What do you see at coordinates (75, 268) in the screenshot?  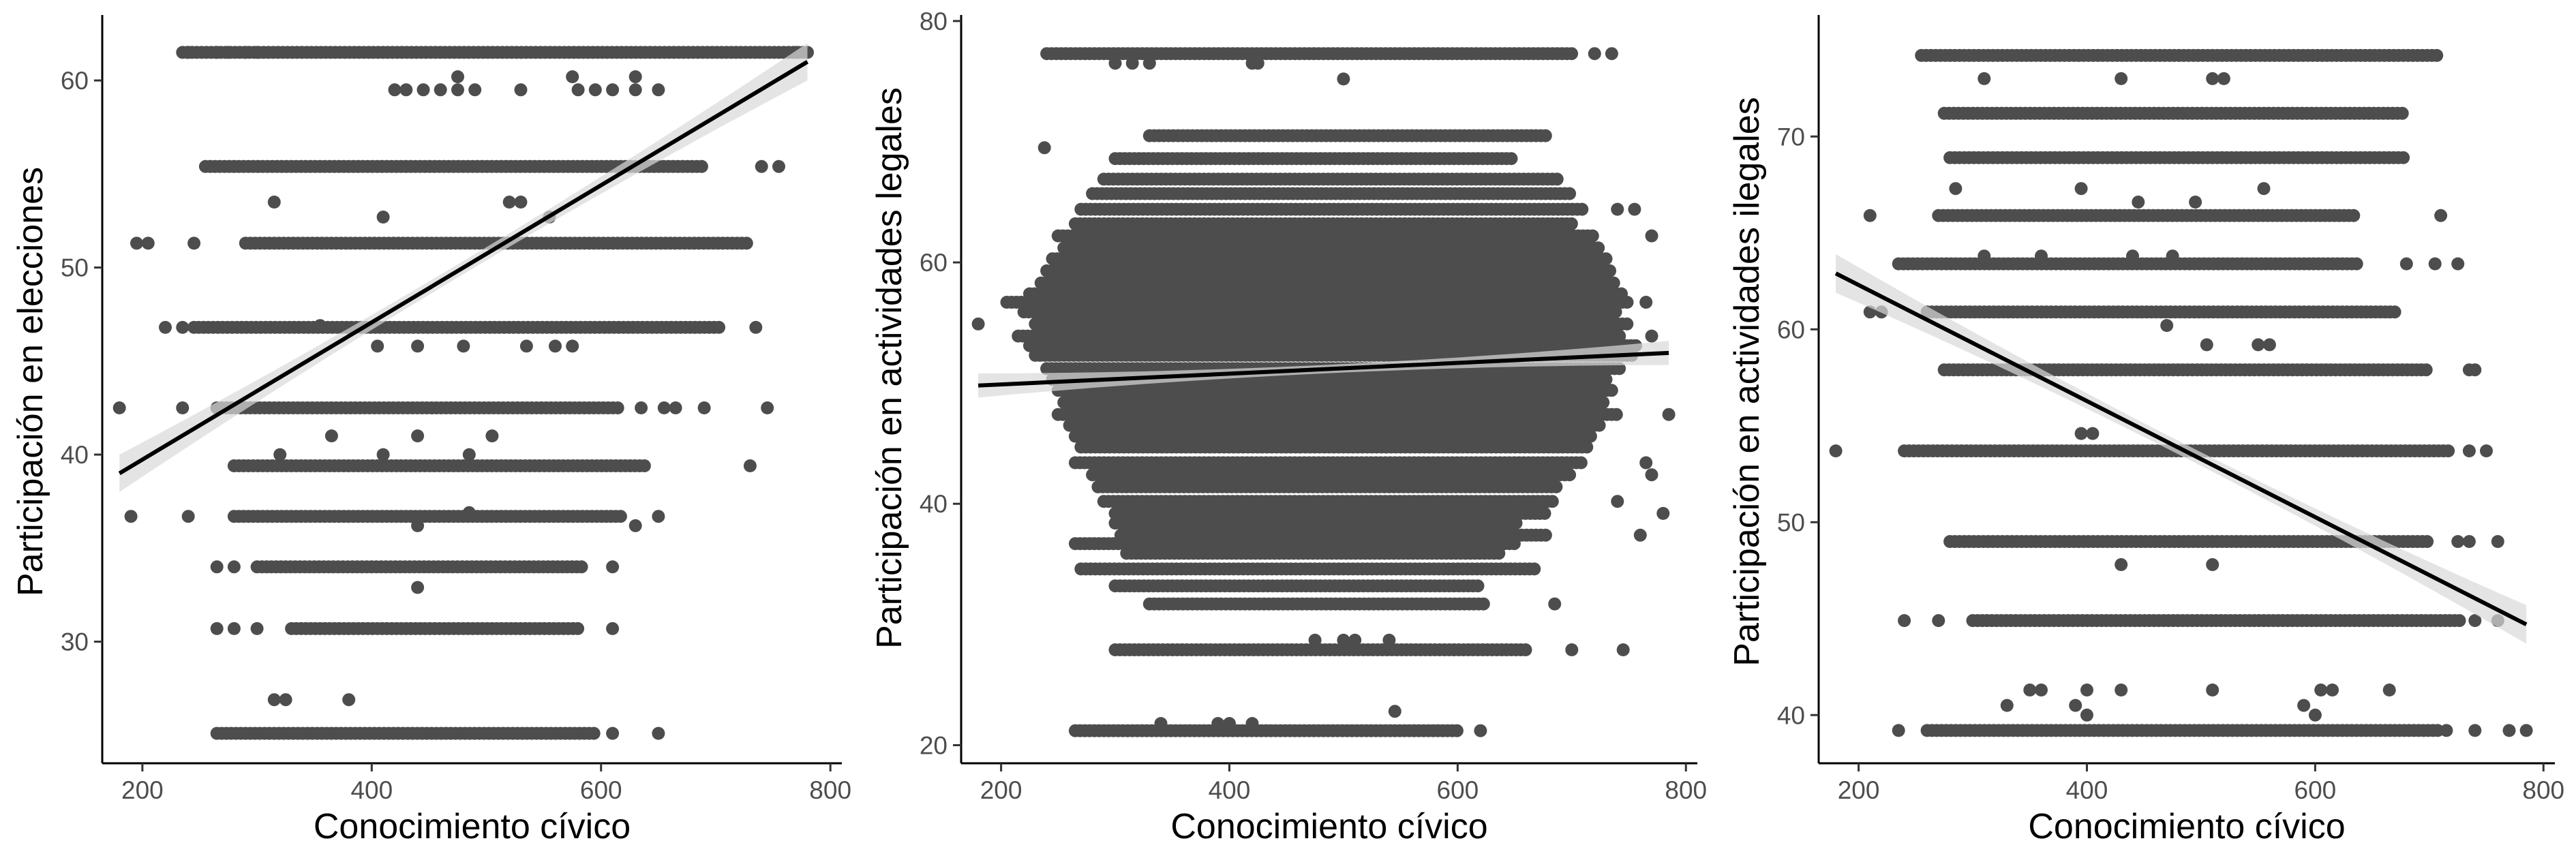 I see `y-tick-label: 50` at bounding box center [75, 268].